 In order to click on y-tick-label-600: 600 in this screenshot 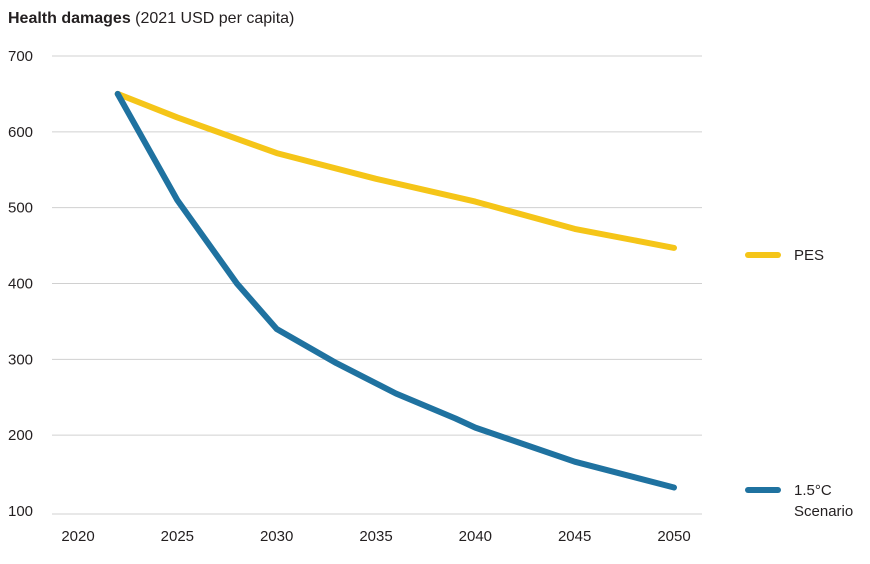, I will do `click(20, 132)`.